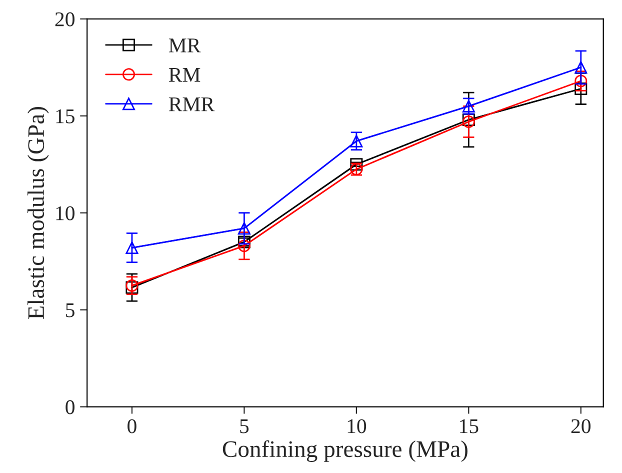 The width and height of the screenshot is (622, 473). I want to click on y-tick-label: 20, so click(64, 19).